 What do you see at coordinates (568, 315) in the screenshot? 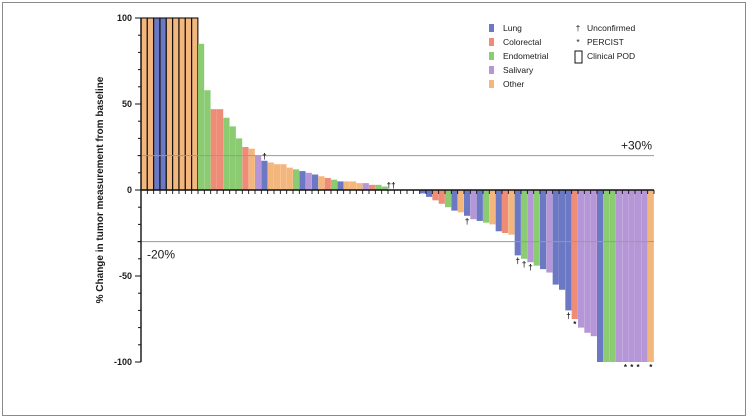
I see `bar-marker-67: †` at bounding box center [568, 315].